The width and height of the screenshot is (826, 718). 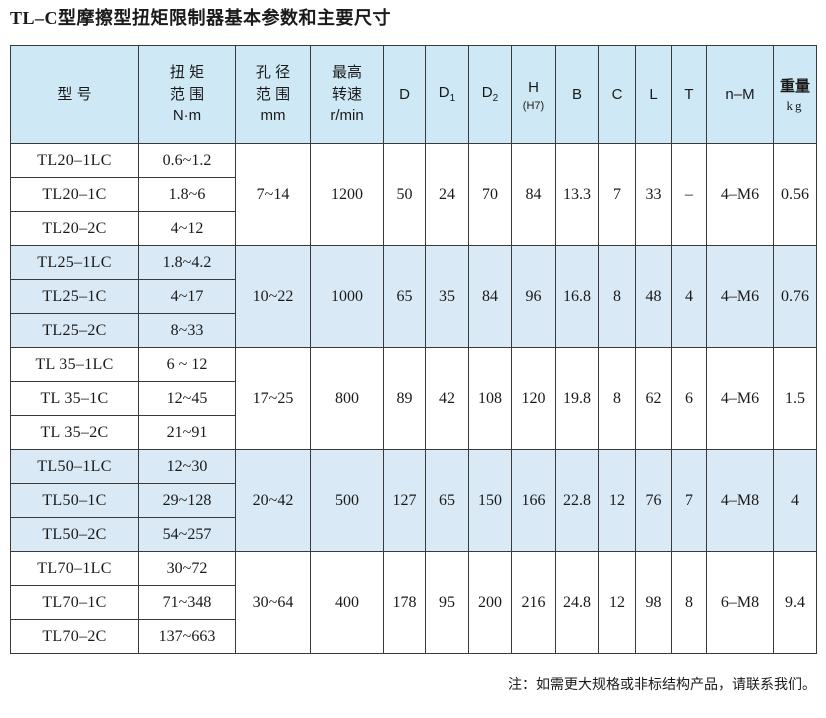 What do you see at coordinates (74, 94) in the screenshot?
I see `col-header-model: 型 号` at bounding box center [74, 94].